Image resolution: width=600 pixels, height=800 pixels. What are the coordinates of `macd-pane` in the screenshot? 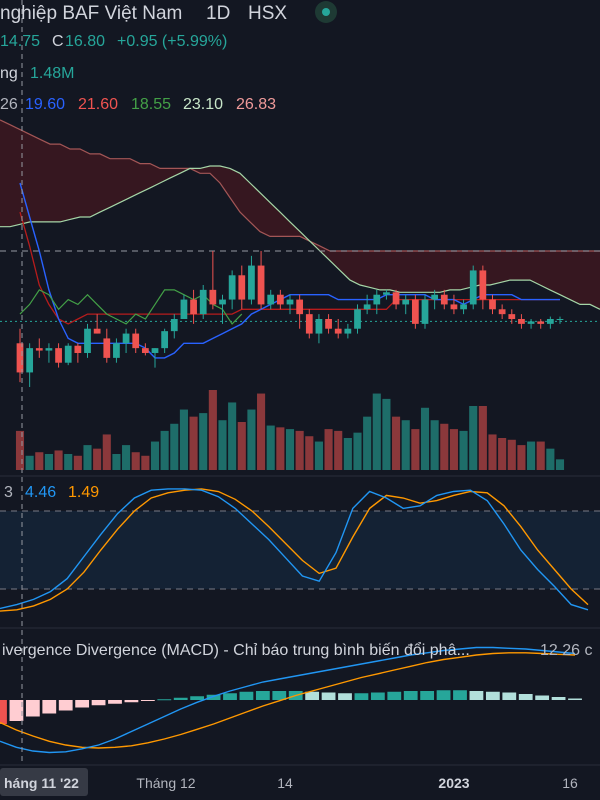 It's located at (291, 700).